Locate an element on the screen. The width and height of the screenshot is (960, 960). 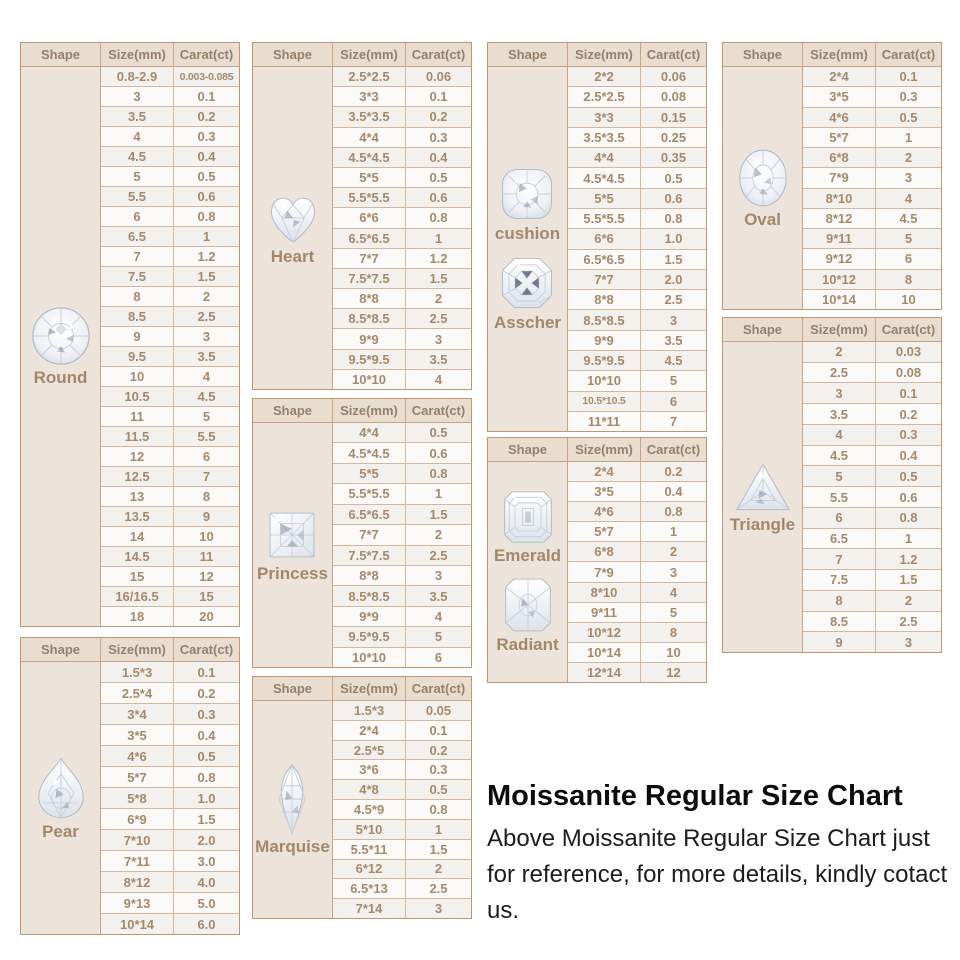
size-cell: 3*5 is located at coordinates (137, 735).